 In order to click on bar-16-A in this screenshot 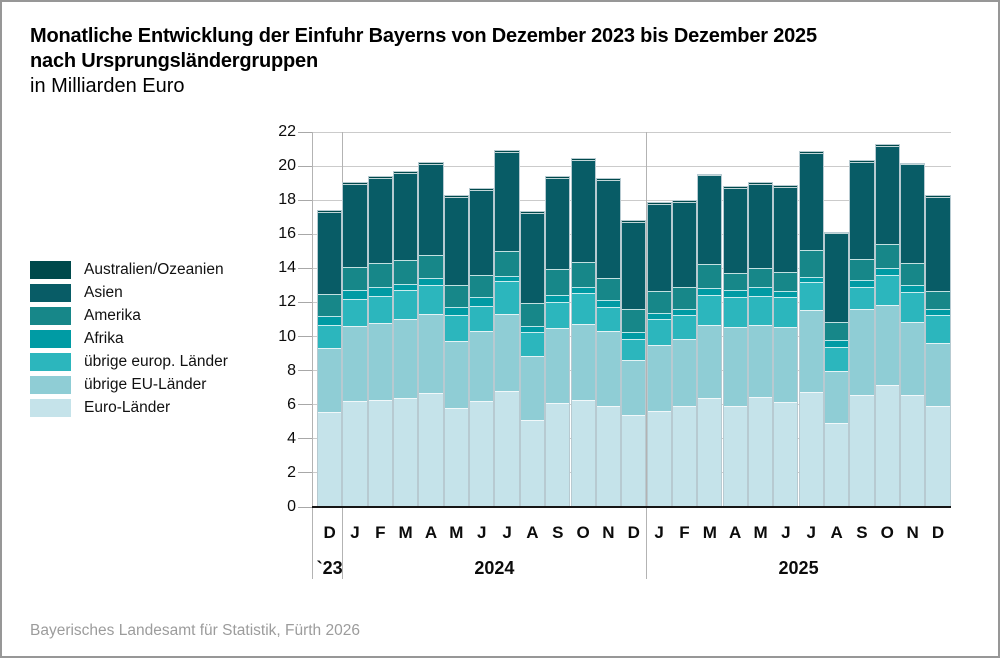, I will do `click(735, 347)`.